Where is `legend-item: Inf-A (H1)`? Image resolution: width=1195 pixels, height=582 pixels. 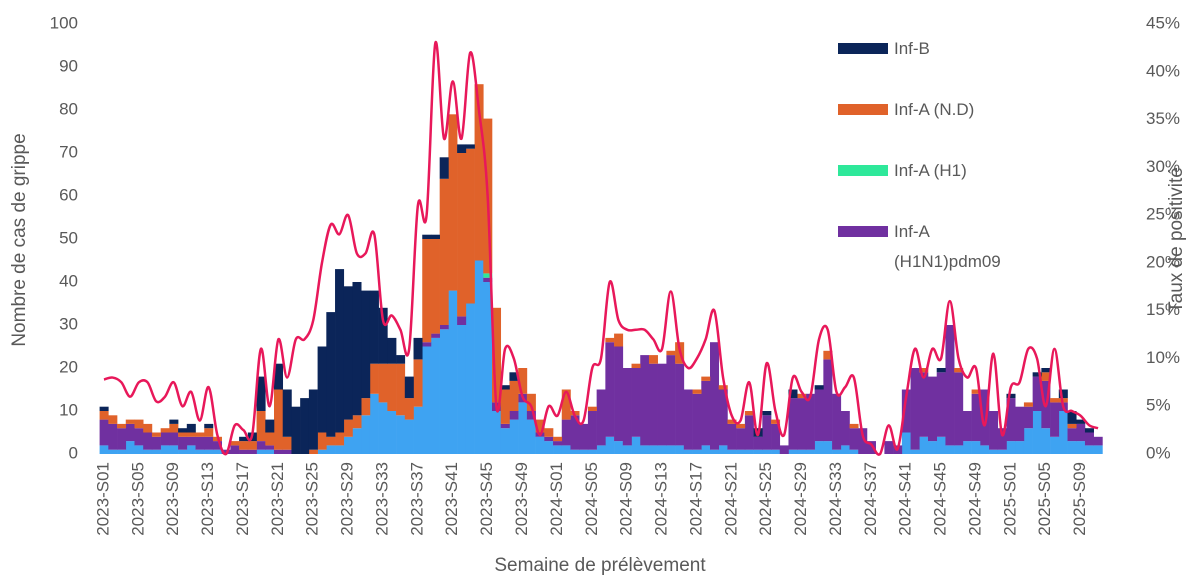 legend-item: Inf-A (H1) is located at coordinates (938, 171).